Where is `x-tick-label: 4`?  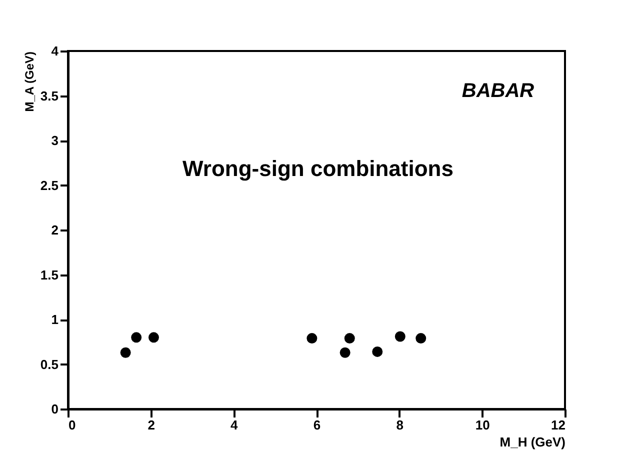 x-tick-label: 4 is located at coordinates (234, 425).